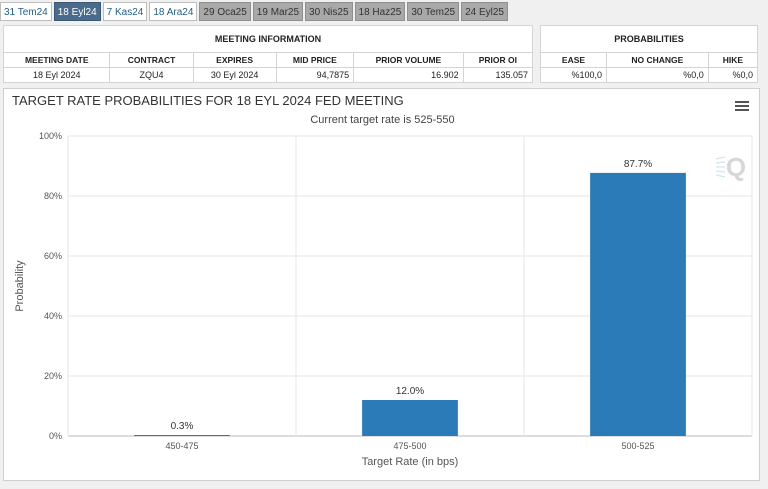 This screenshot has height=489, width=768. What do you see at coordinates (182, 426) in the screenshot?
I see `data-label-0: 0.3%` at bounding box center [182, 426].